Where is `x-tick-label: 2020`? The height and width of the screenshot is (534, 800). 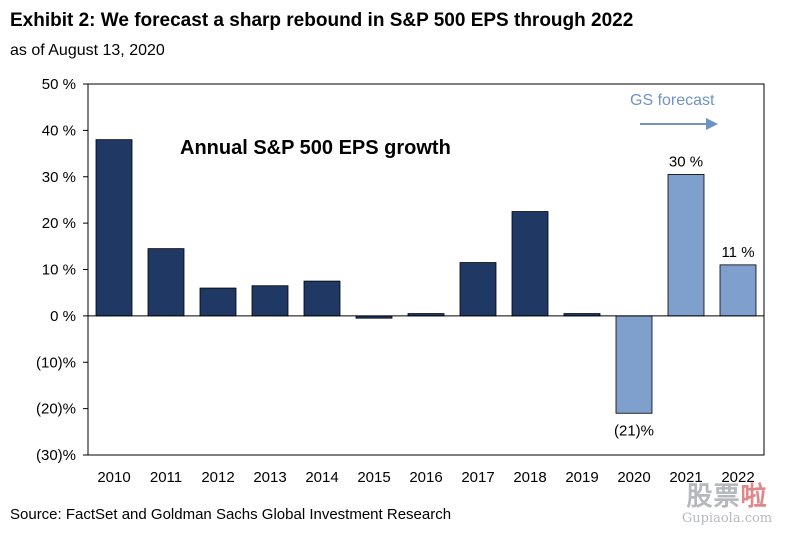
x-tick-label: 2020 is located at coordinates (633, 477).